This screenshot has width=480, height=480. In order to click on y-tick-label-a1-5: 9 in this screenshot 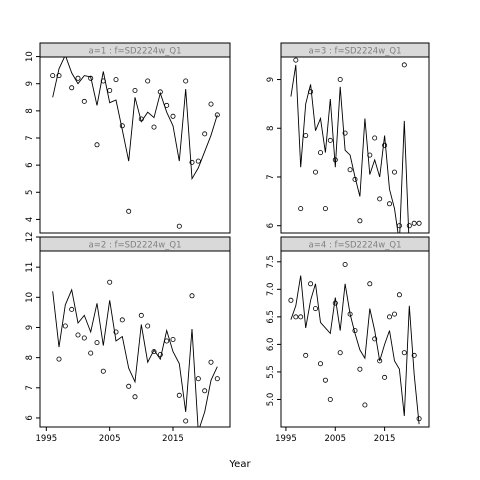, I will do `click(30, 83)`.